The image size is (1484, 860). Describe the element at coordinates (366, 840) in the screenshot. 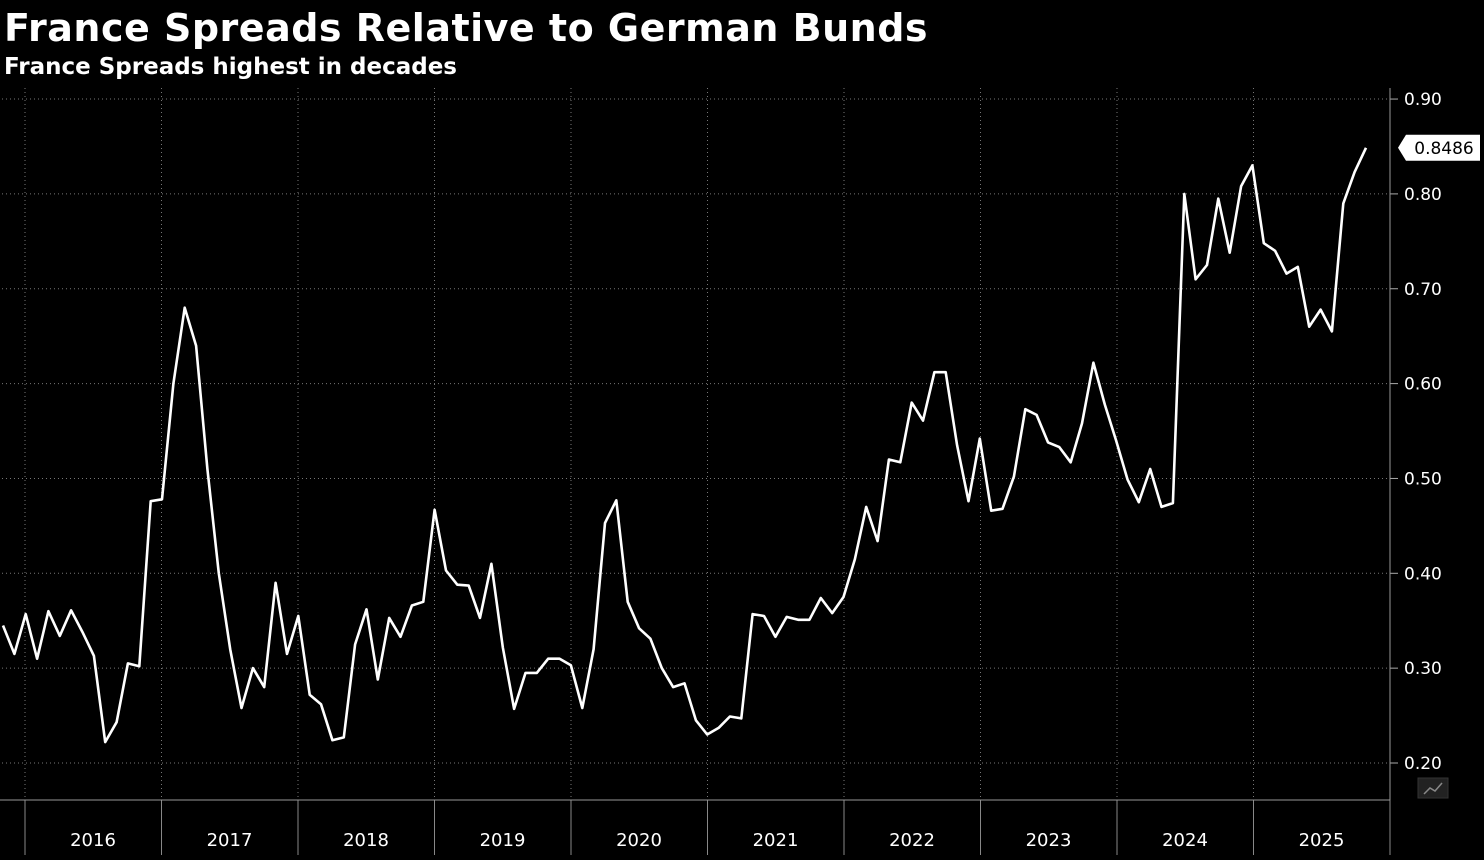

I see `x-tick-label: 2018` at that location.